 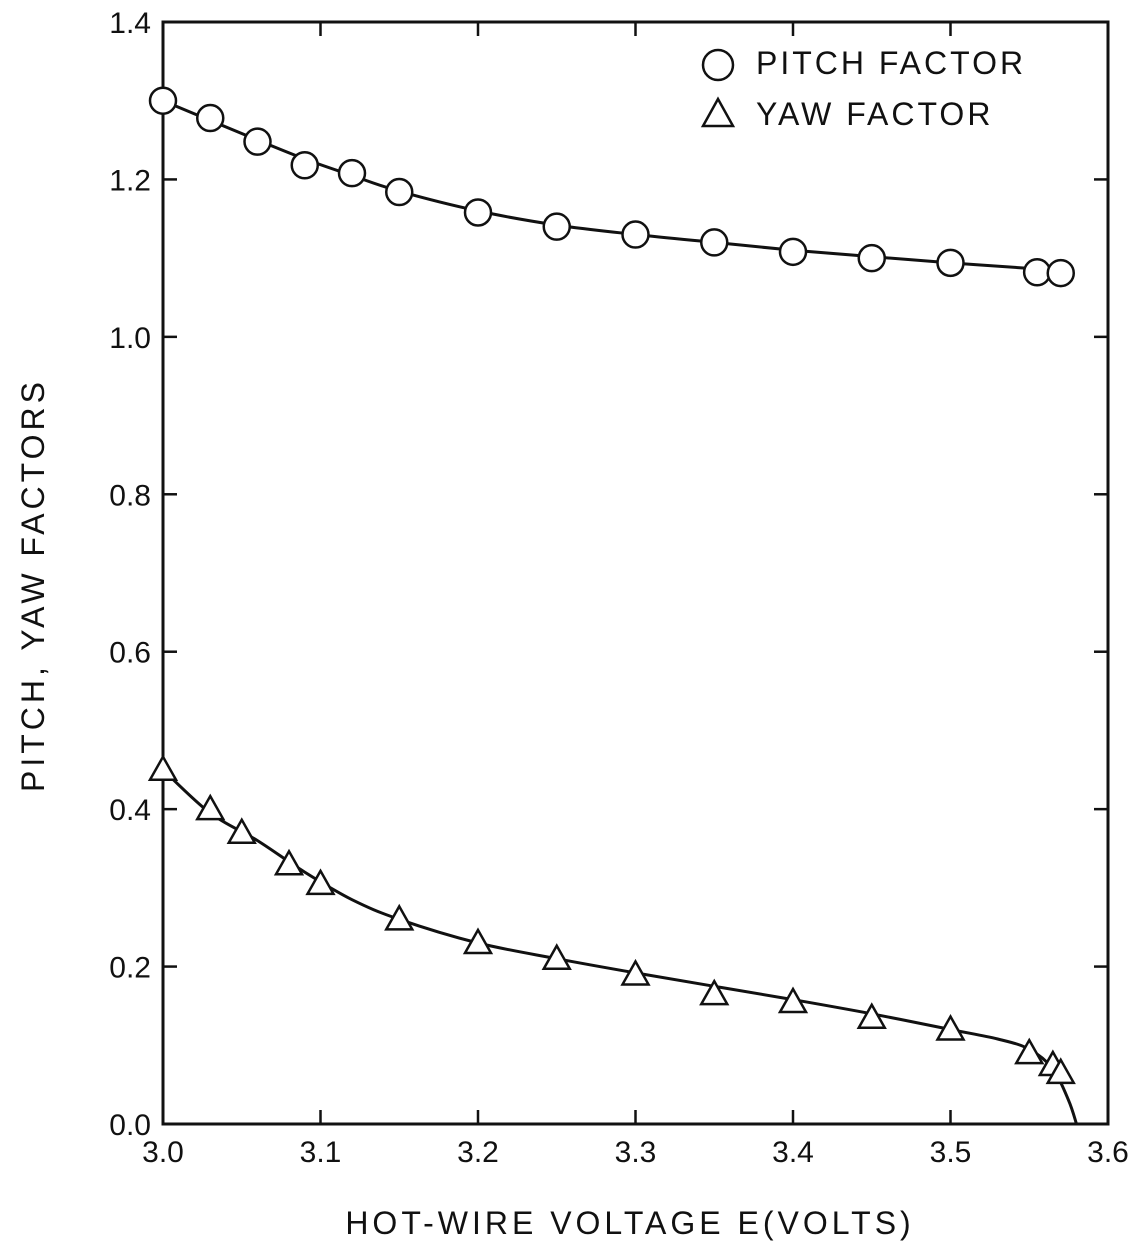 I want to click on y-tick-label: 1.2, so click(x=130, y=180).